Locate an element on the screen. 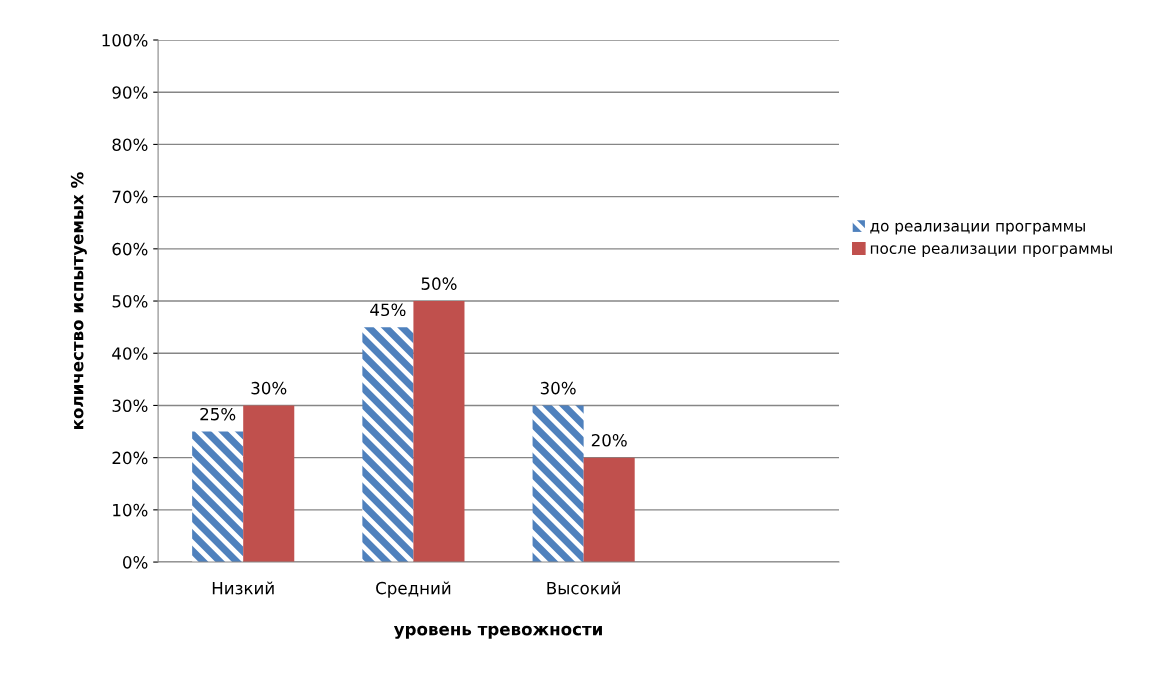 The image size is (1154, 678). x-axis-title: уровень тревожности is located at coordinates (497, 632).